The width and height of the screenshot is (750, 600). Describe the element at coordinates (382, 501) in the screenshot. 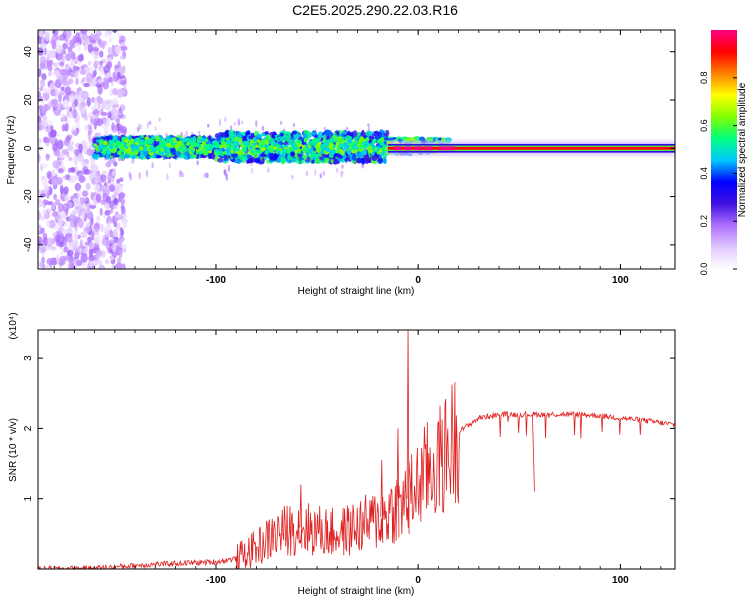

I see `snr-spike` at that location.